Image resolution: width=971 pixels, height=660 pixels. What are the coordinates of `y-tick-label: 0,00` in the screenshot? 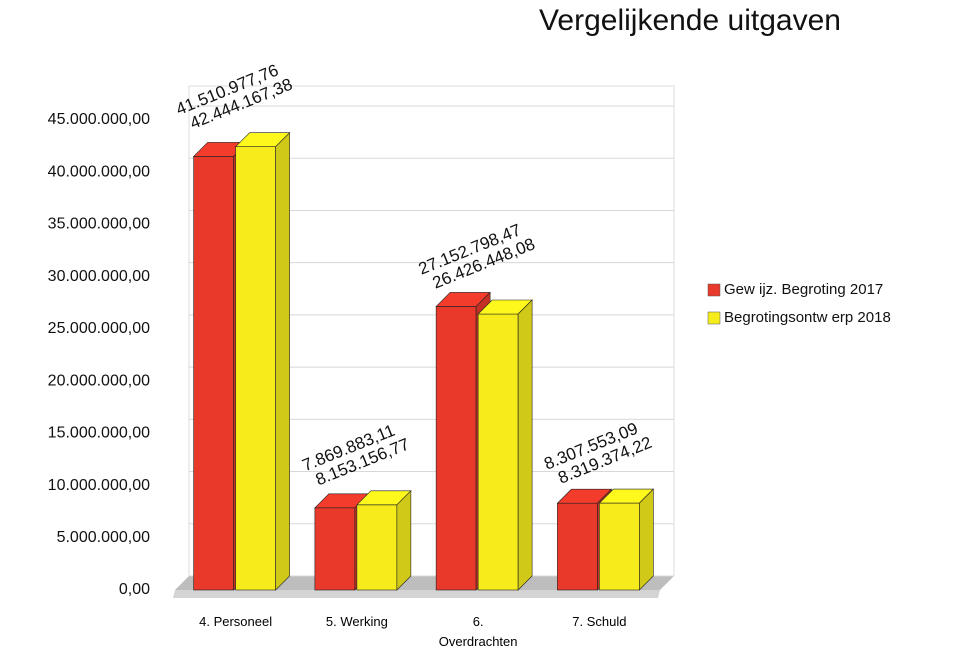 It's located at (134, 589).